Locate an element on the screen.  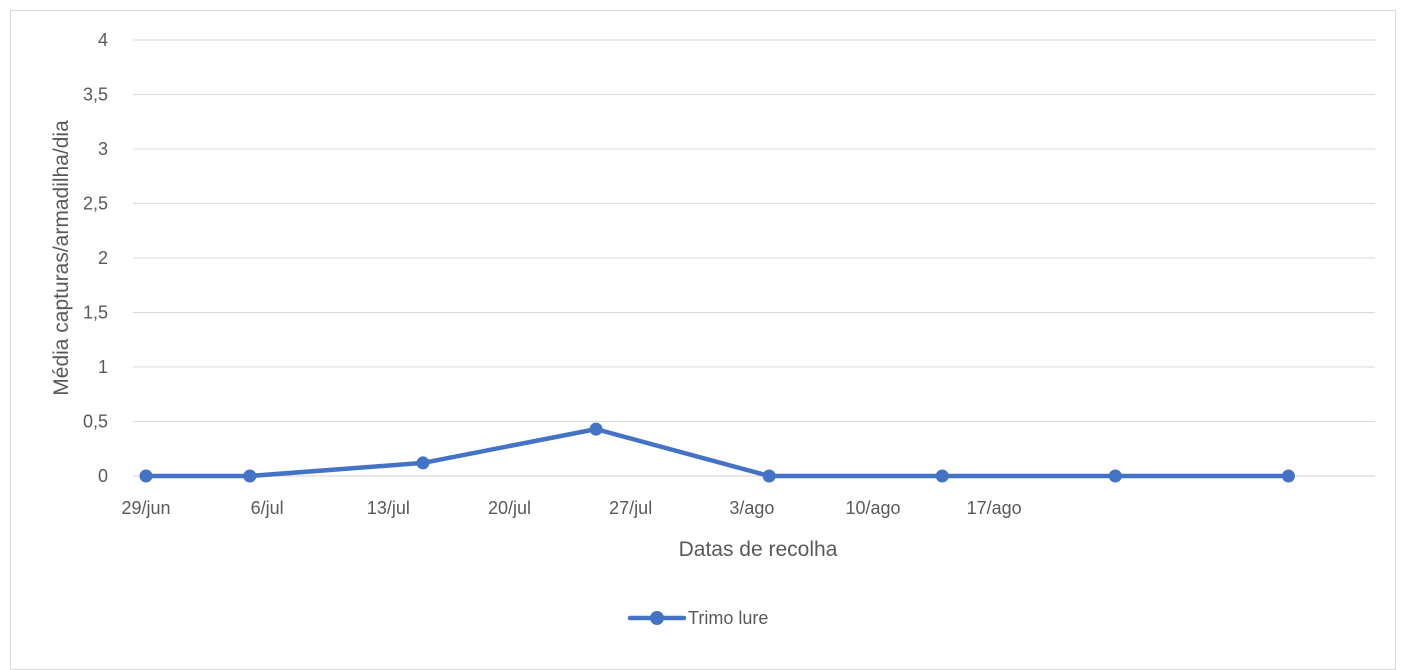
y-tick-label: 0 is located at coordinates (103, 476).